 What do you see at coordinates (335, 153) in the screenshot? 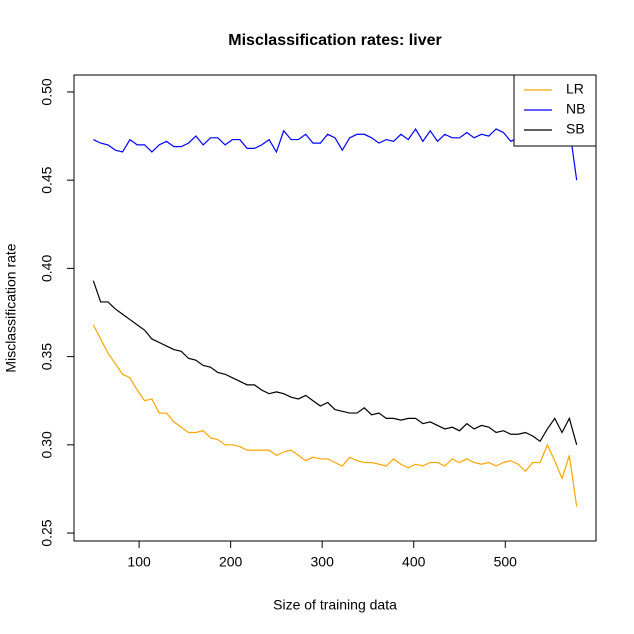
I see `series-line` at bounding box center [335, 153].